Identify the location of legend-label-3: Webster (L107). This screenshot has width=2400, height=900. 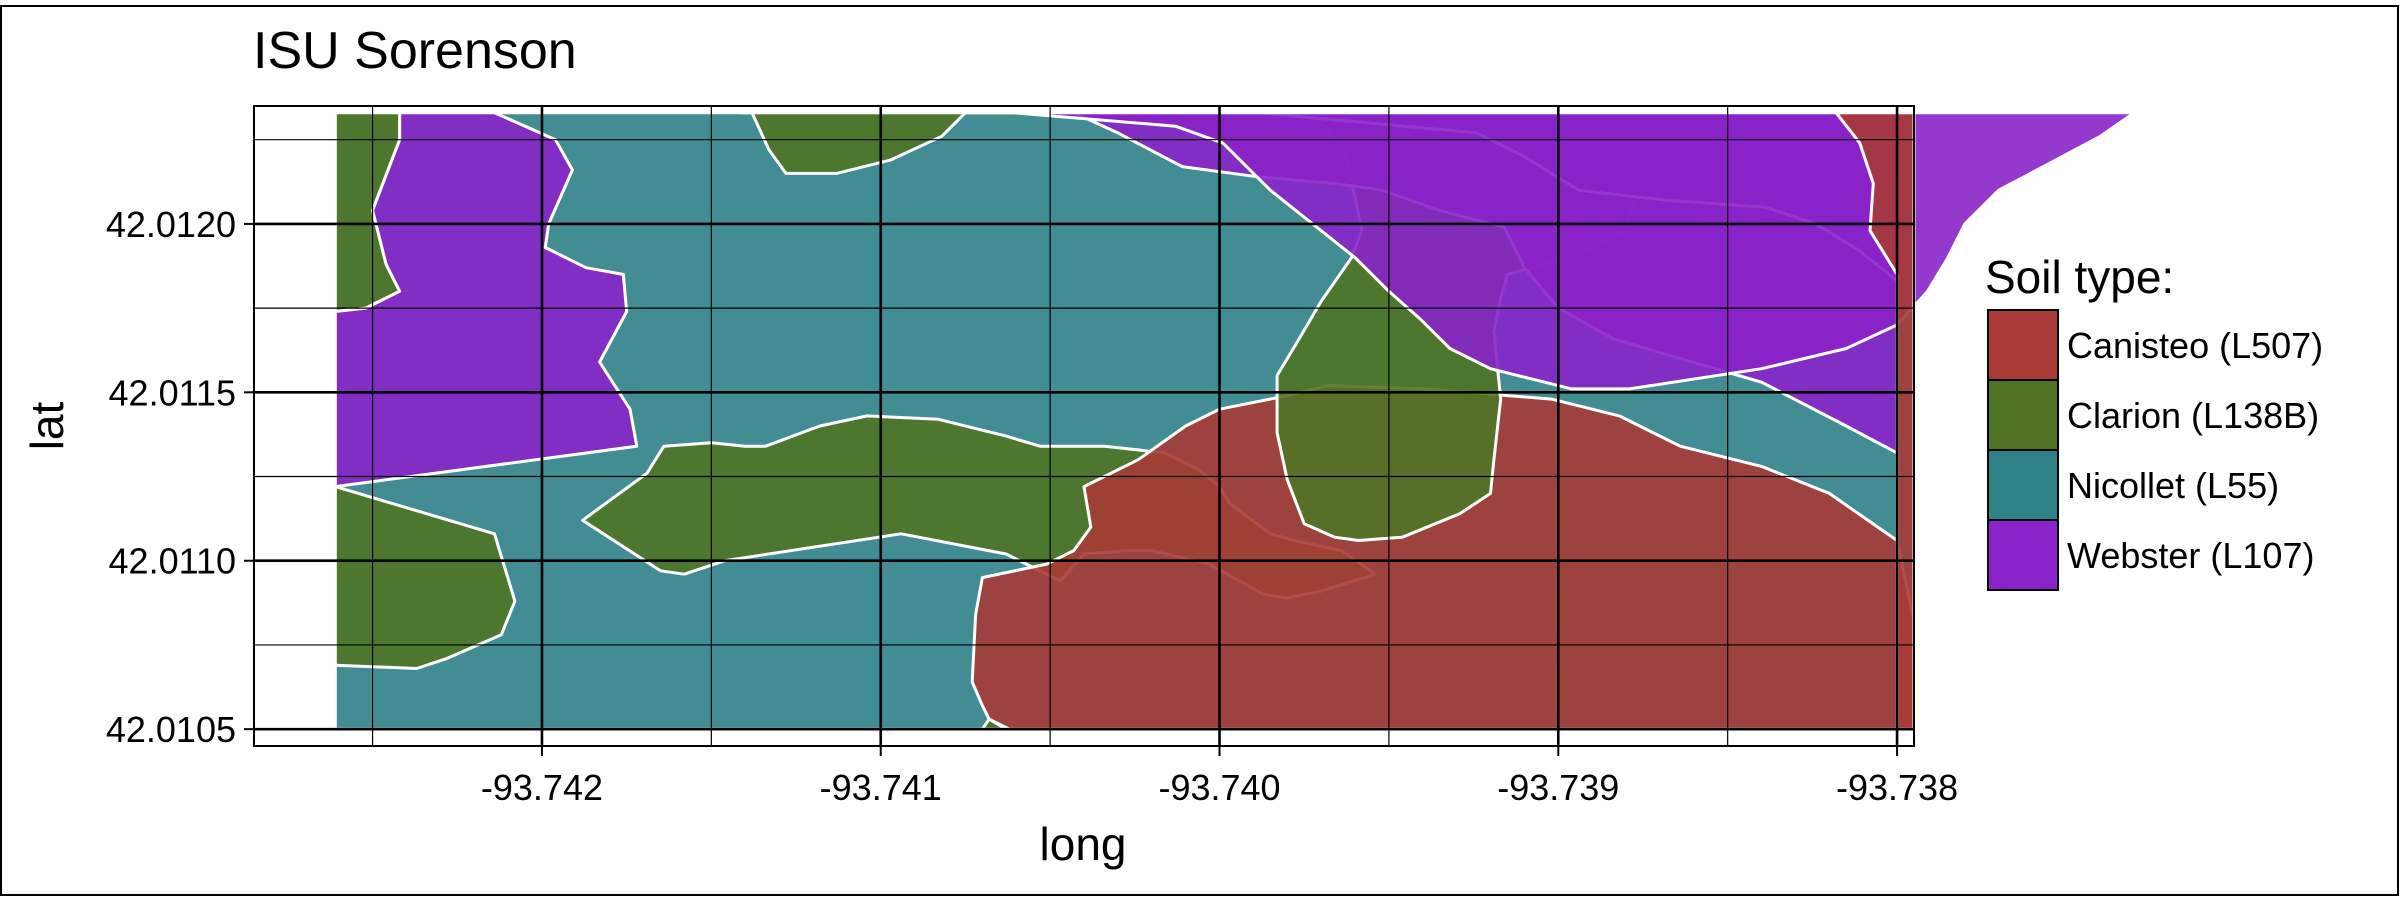
(2190, 555).